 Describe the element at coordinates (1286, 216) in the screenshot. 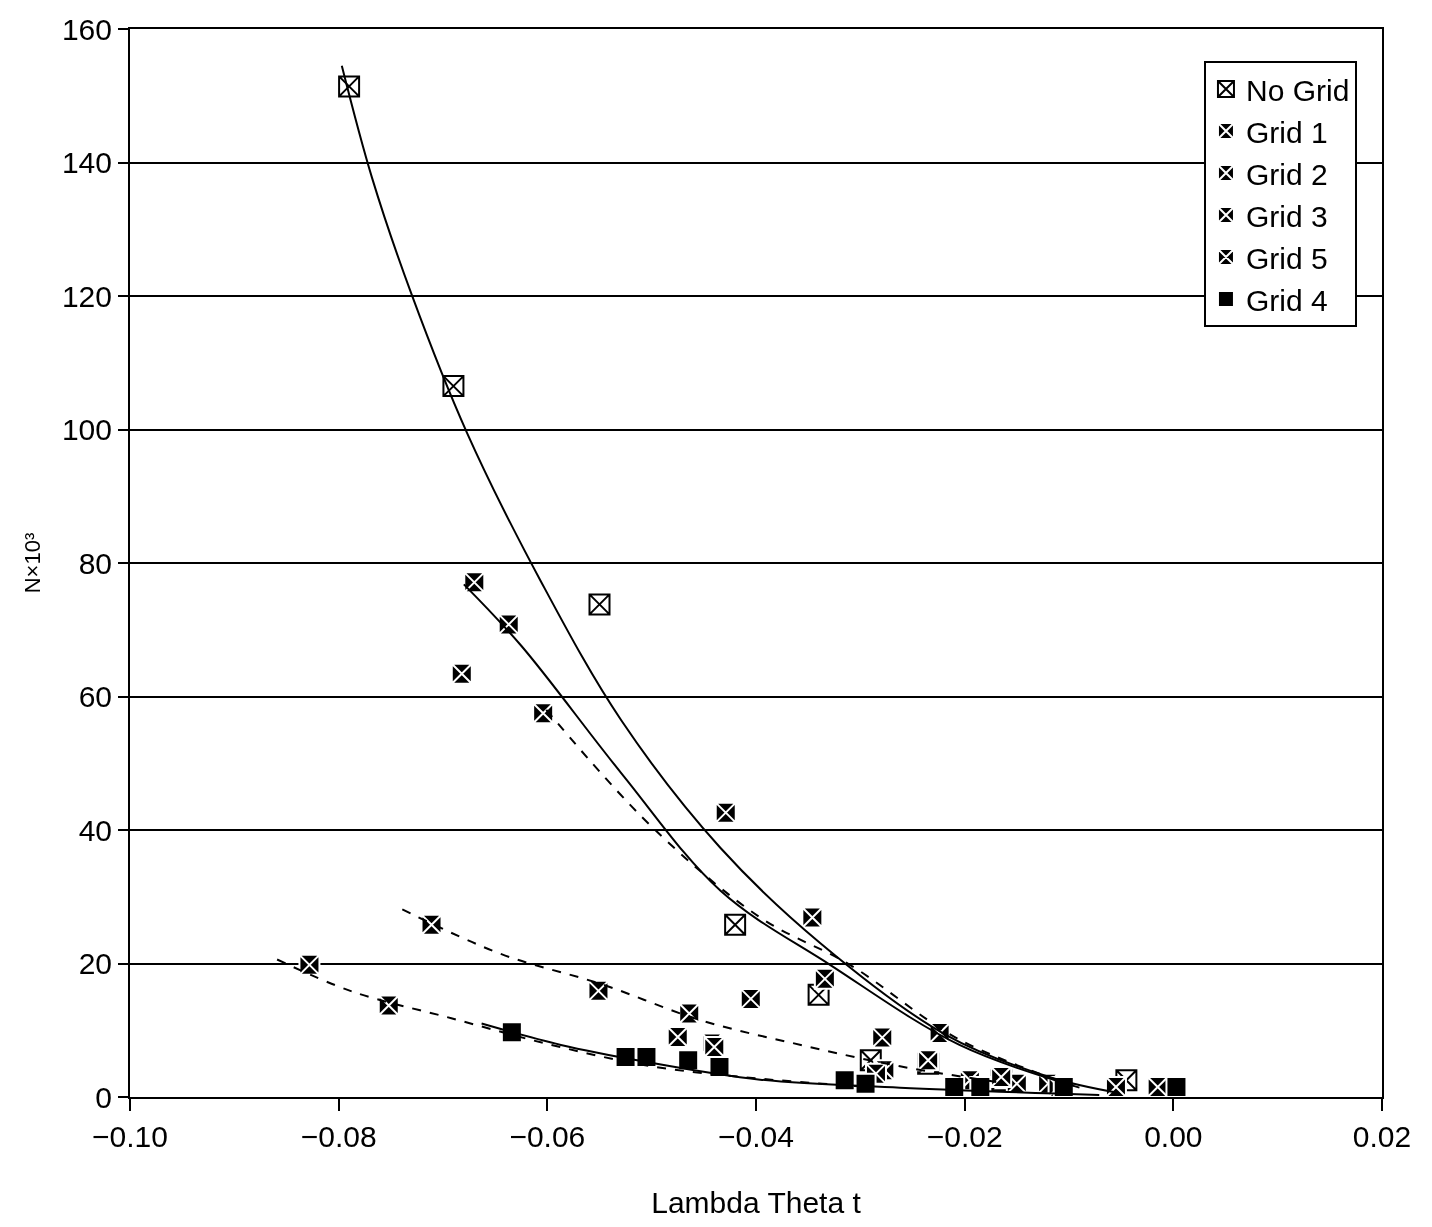

I see `legend-label: Grid 3` at that location.